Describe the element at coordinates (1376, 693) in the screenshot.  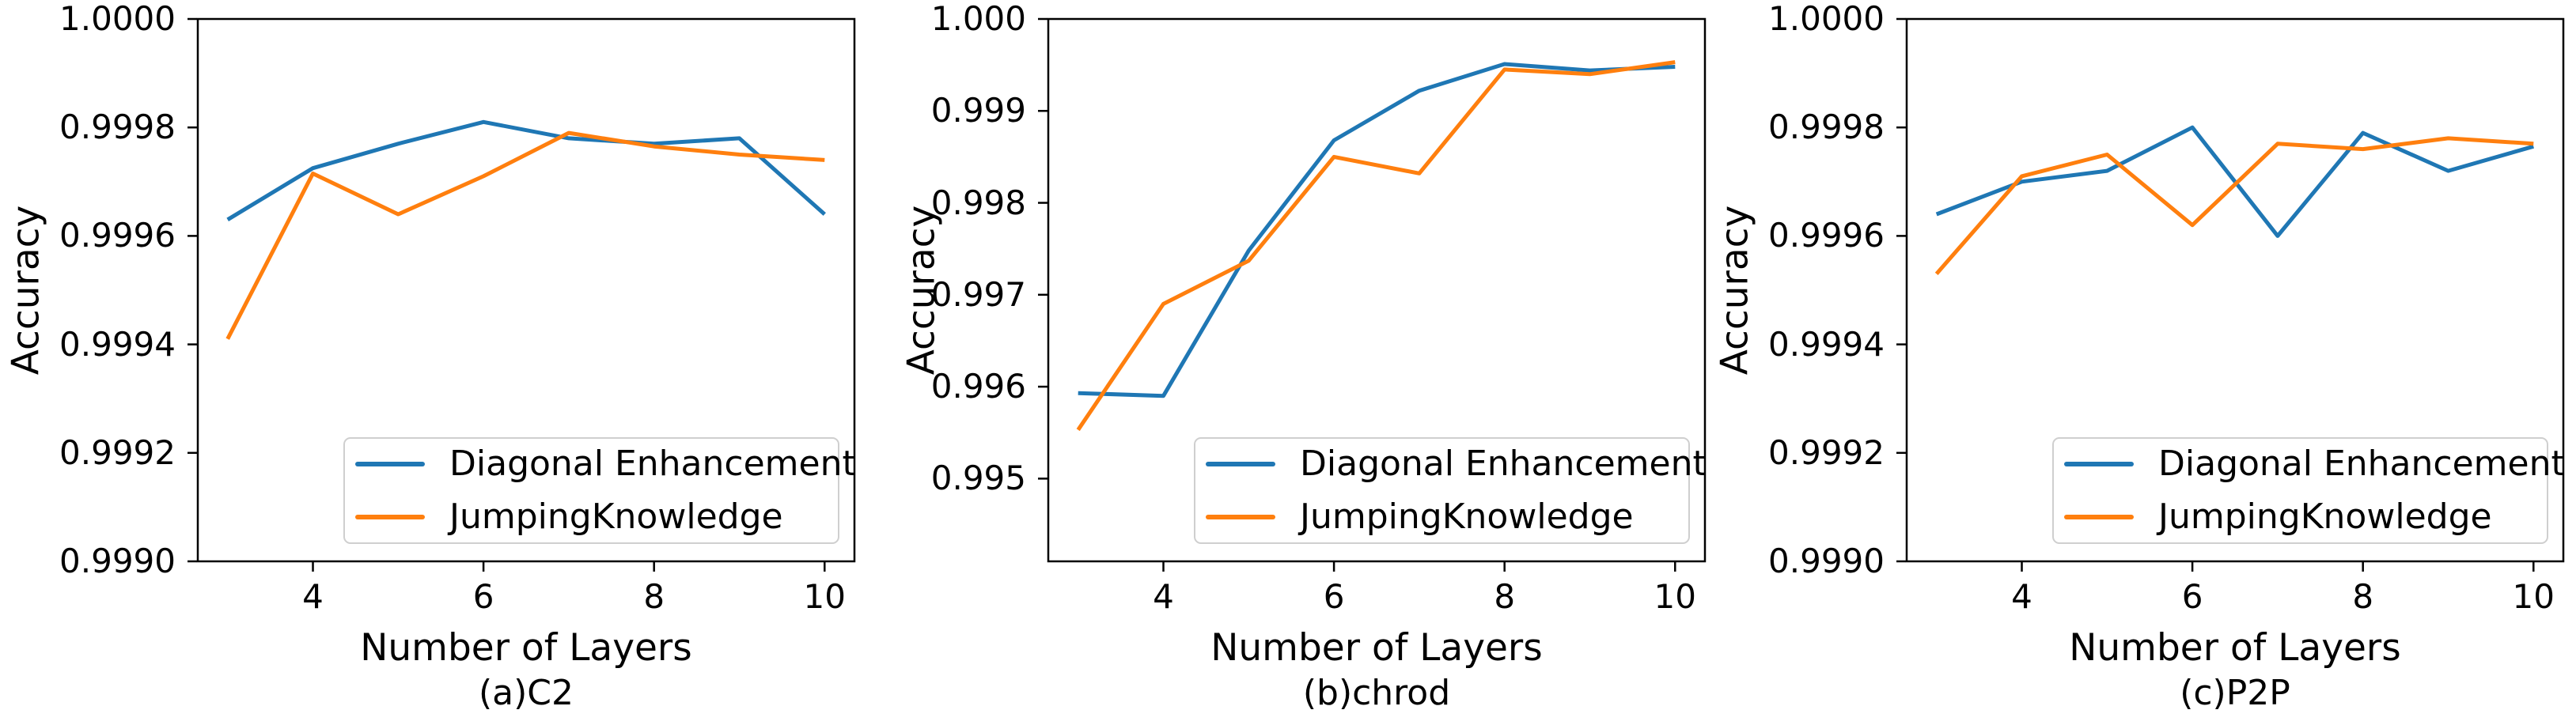
I see `chart-caption: (b)chrod` at that location.